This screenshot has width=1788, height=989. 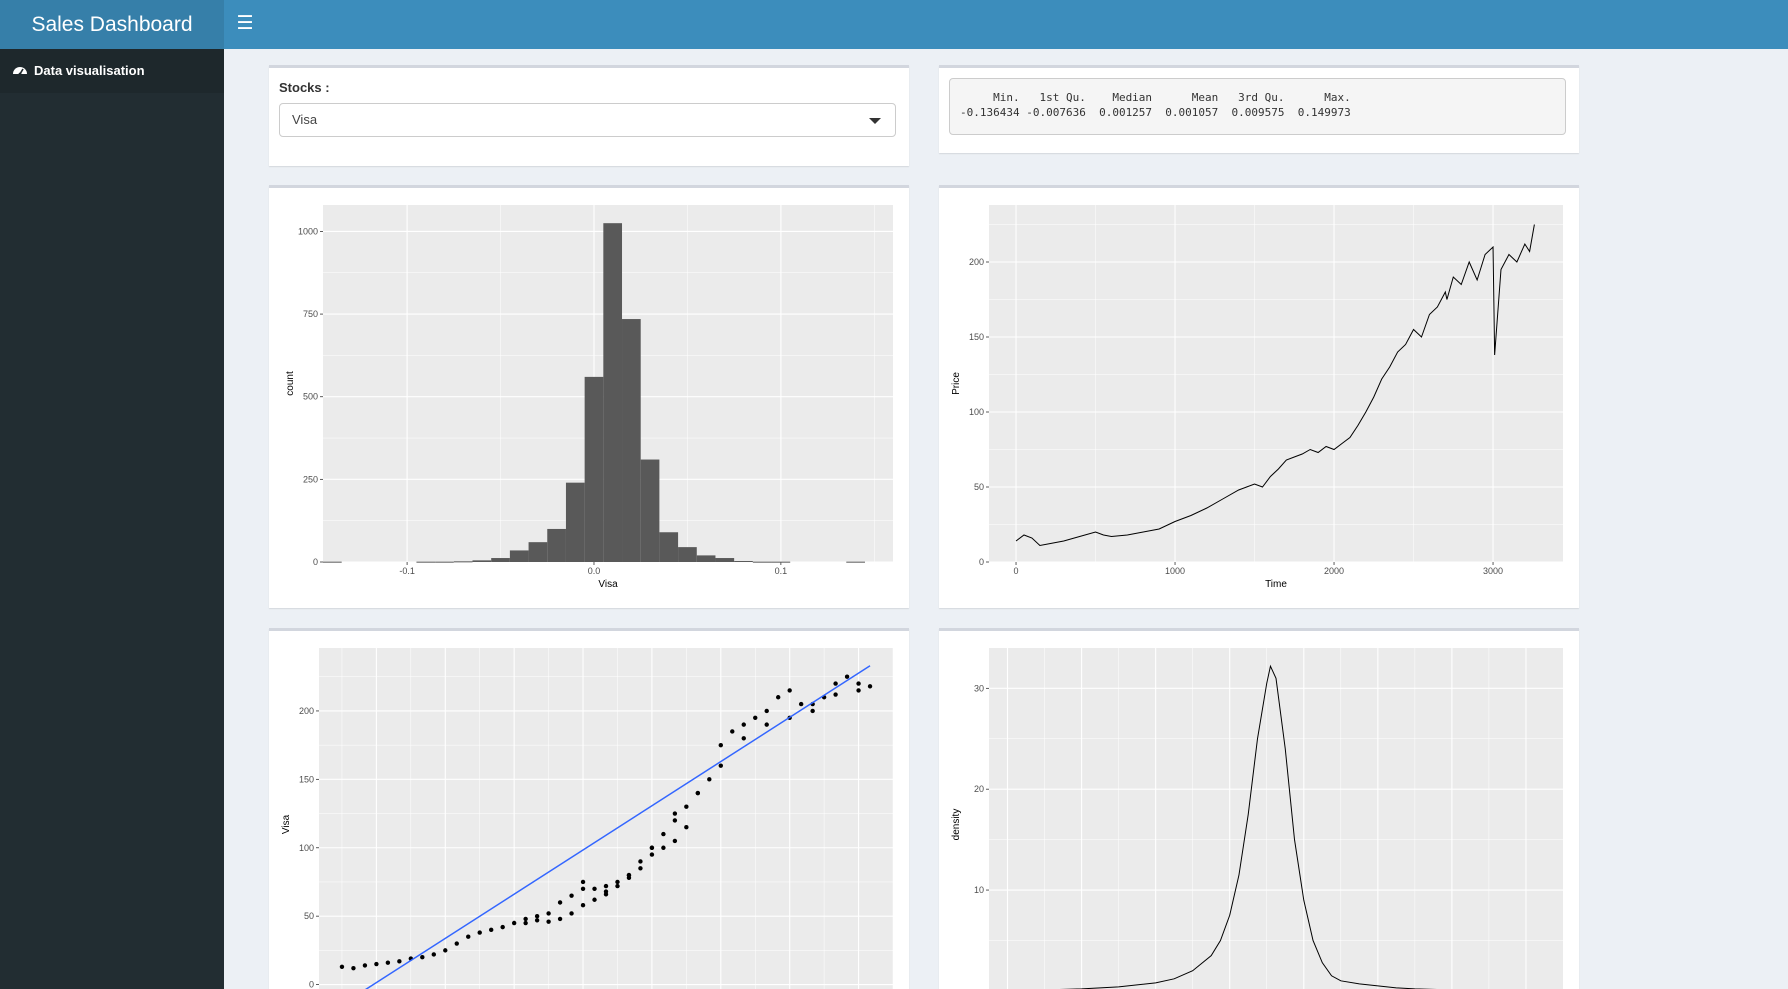 I want to click on stocks-label: Stocks :, so click(x=304, y=87).